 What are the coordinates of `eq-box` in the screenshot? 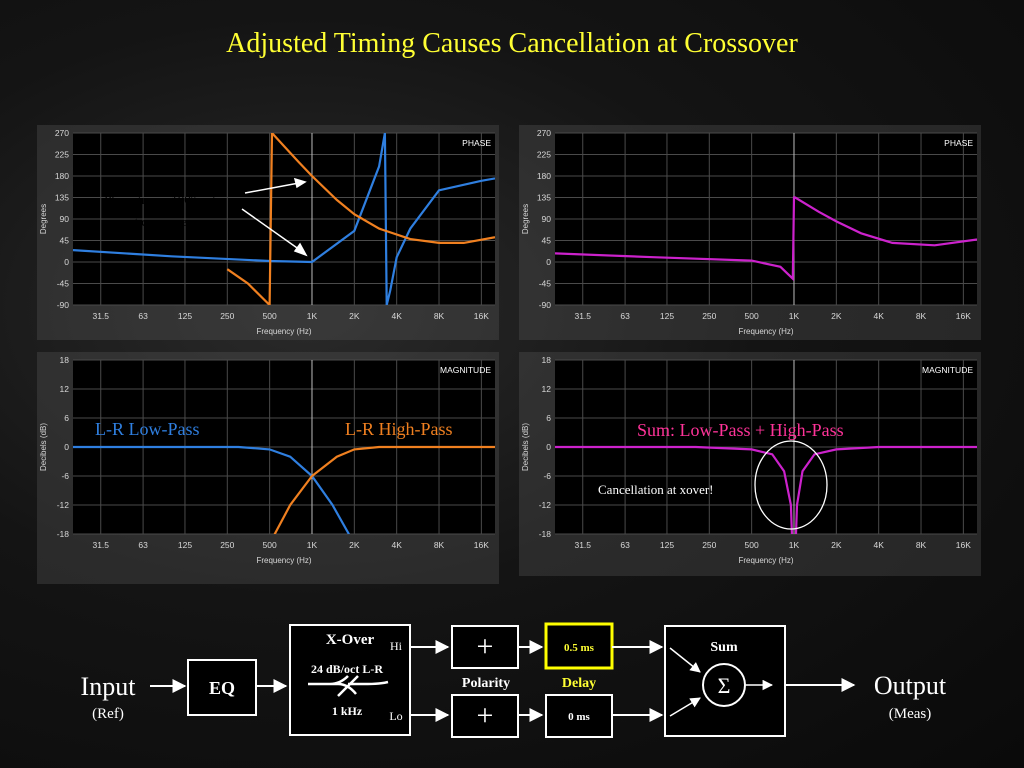 It's located at (222, 687).